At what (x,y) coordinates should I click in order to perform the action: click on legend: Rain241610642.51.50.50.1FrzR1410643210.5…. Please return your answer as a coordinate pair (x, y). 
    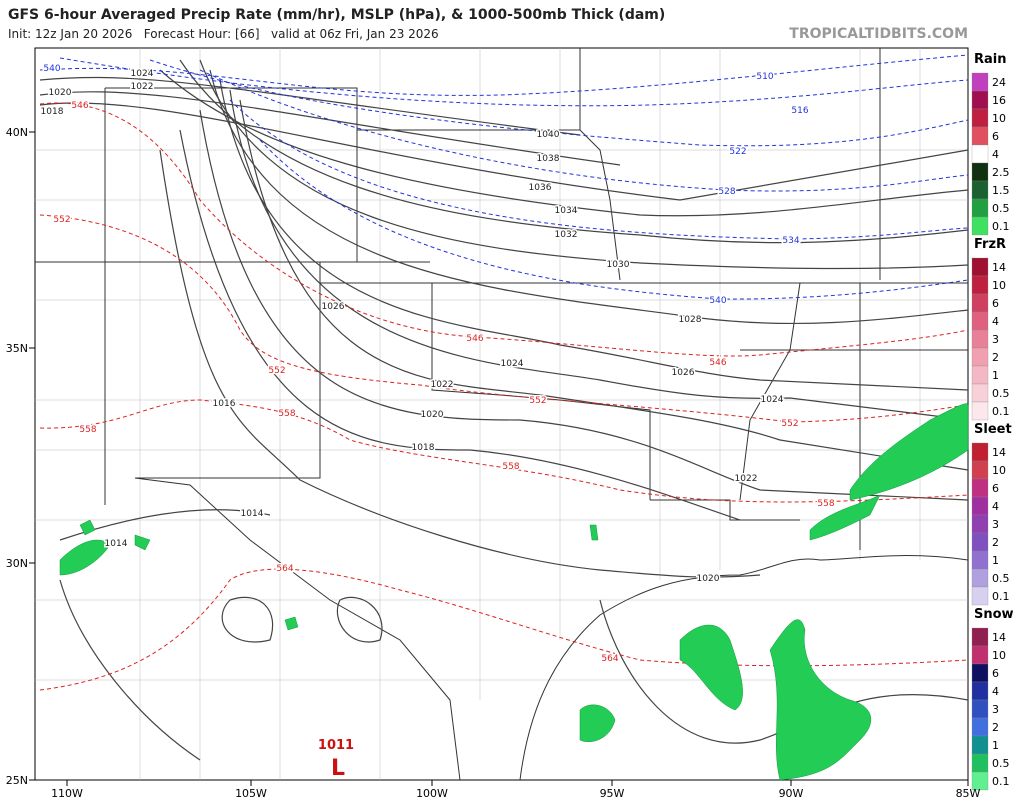
    Looking at the image, I should click on (992, 421).